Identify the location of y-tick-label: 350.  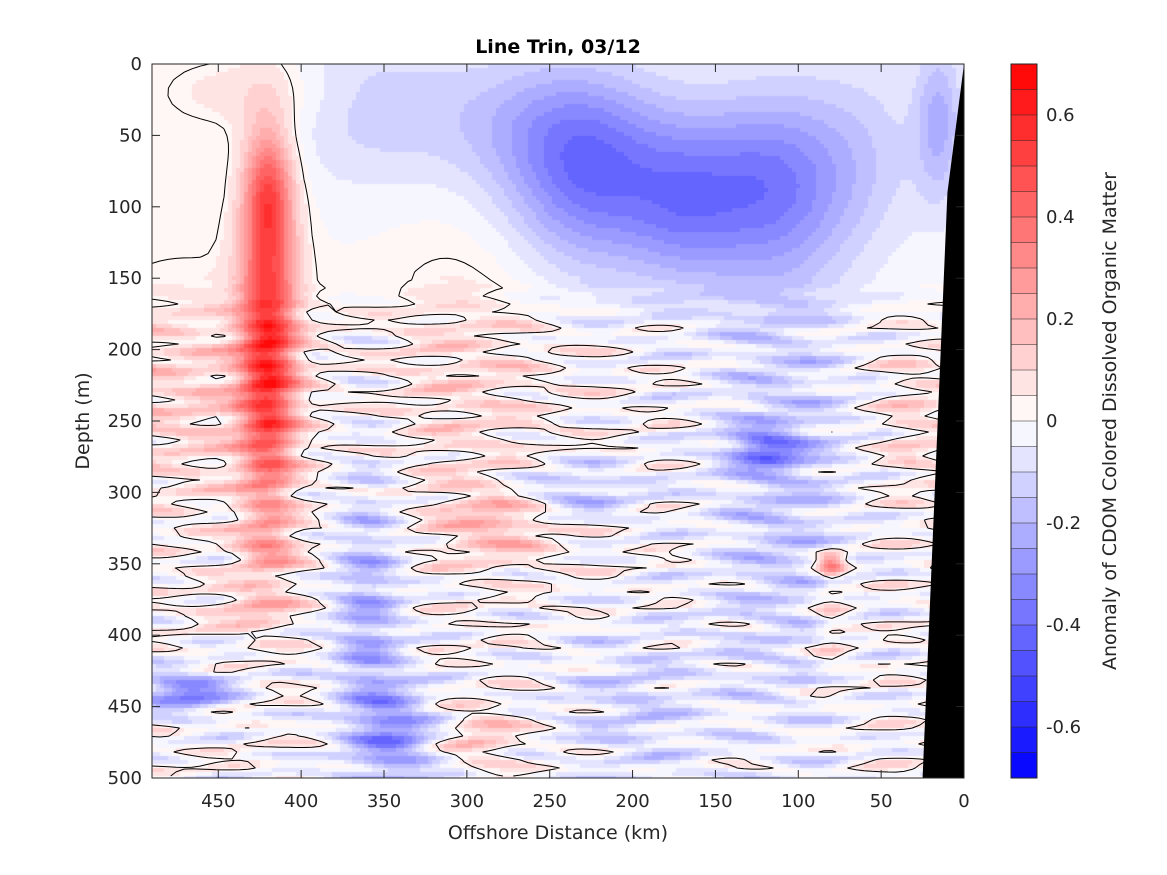
(125, 564).